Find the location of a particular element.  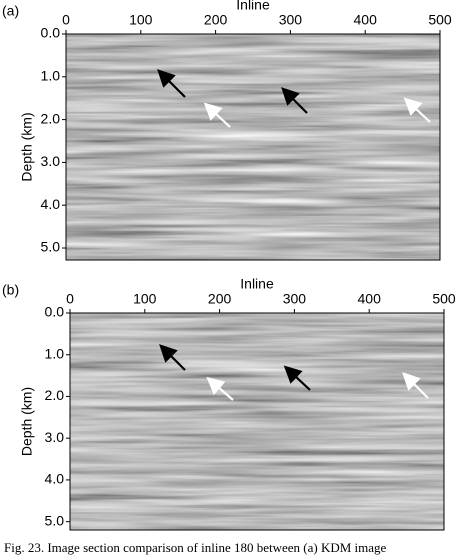

panel-label: (b) is located at coordinates (10, 290).